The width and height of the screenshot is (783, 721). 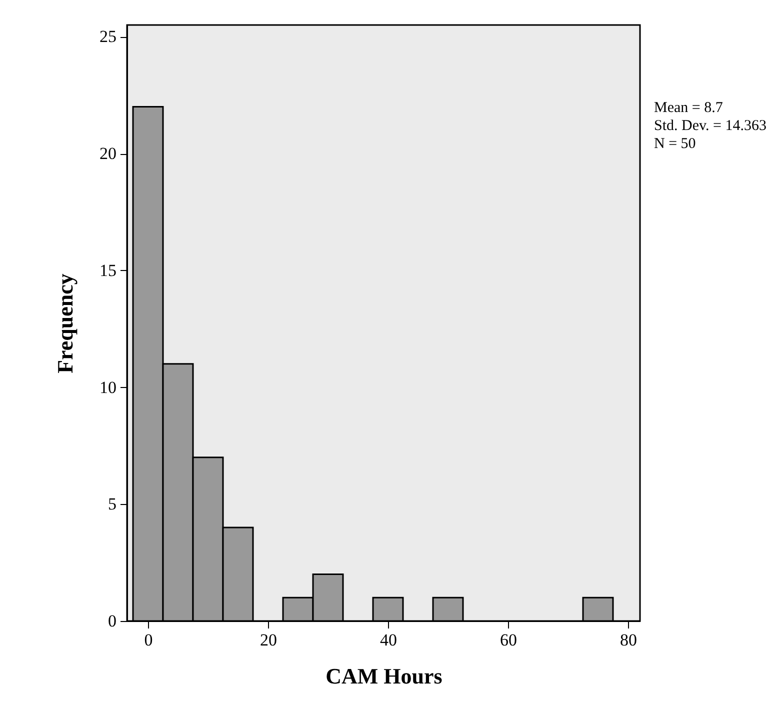 I want to click on text: Mean = 8.7, so click(x=689, y=108).